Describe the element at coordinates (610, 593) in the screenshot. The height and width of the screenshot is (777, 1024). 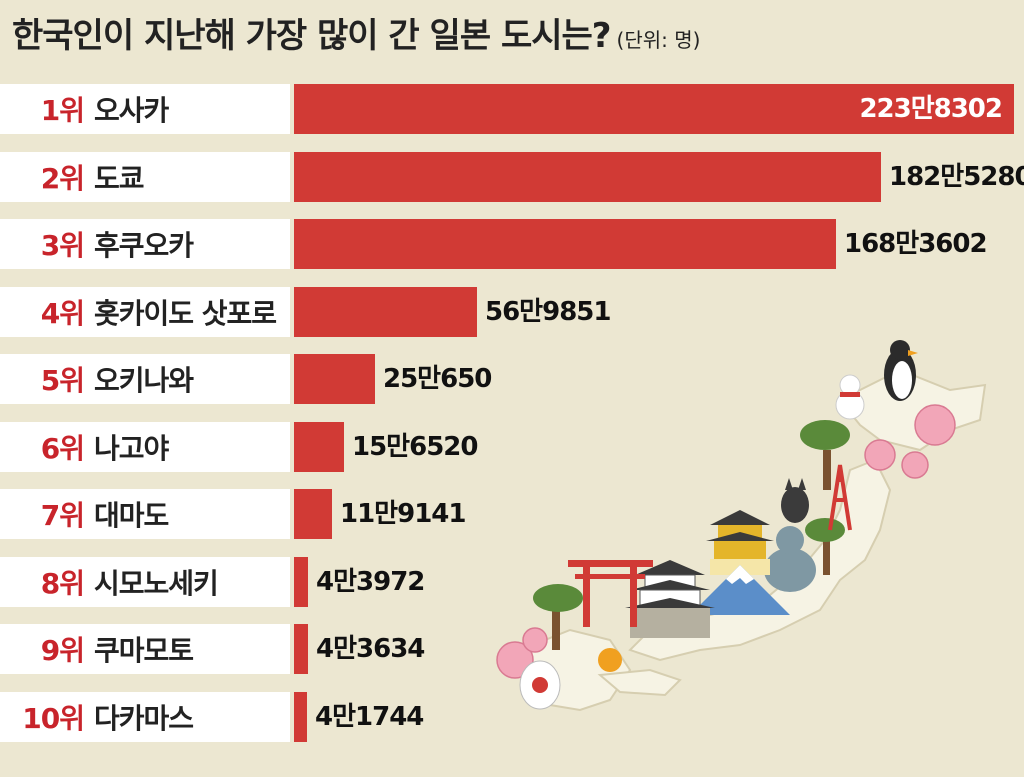
I see `torii-gate-icon` at that location.